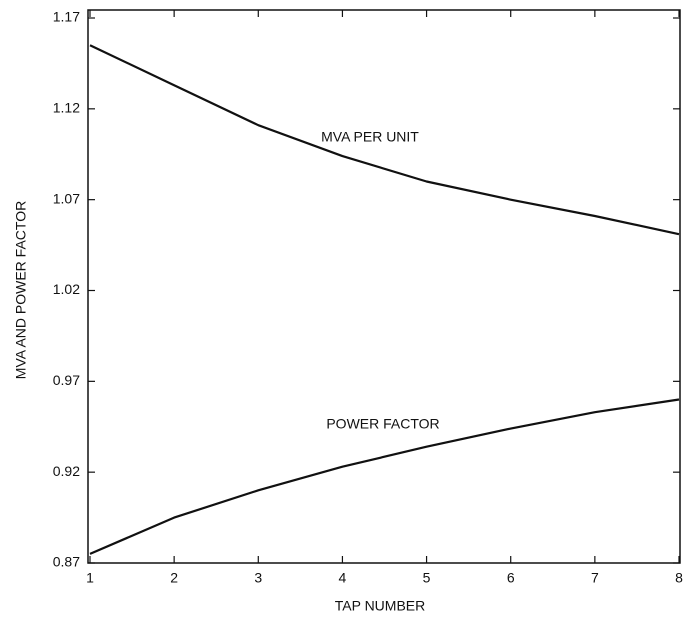 Image resolution: width=693 pixels, height=620 pixels. What do you see at coordinates (66, 289) in the screenshot?
I see `y-tick-label: 1.02` at bounding box center [66, 289].